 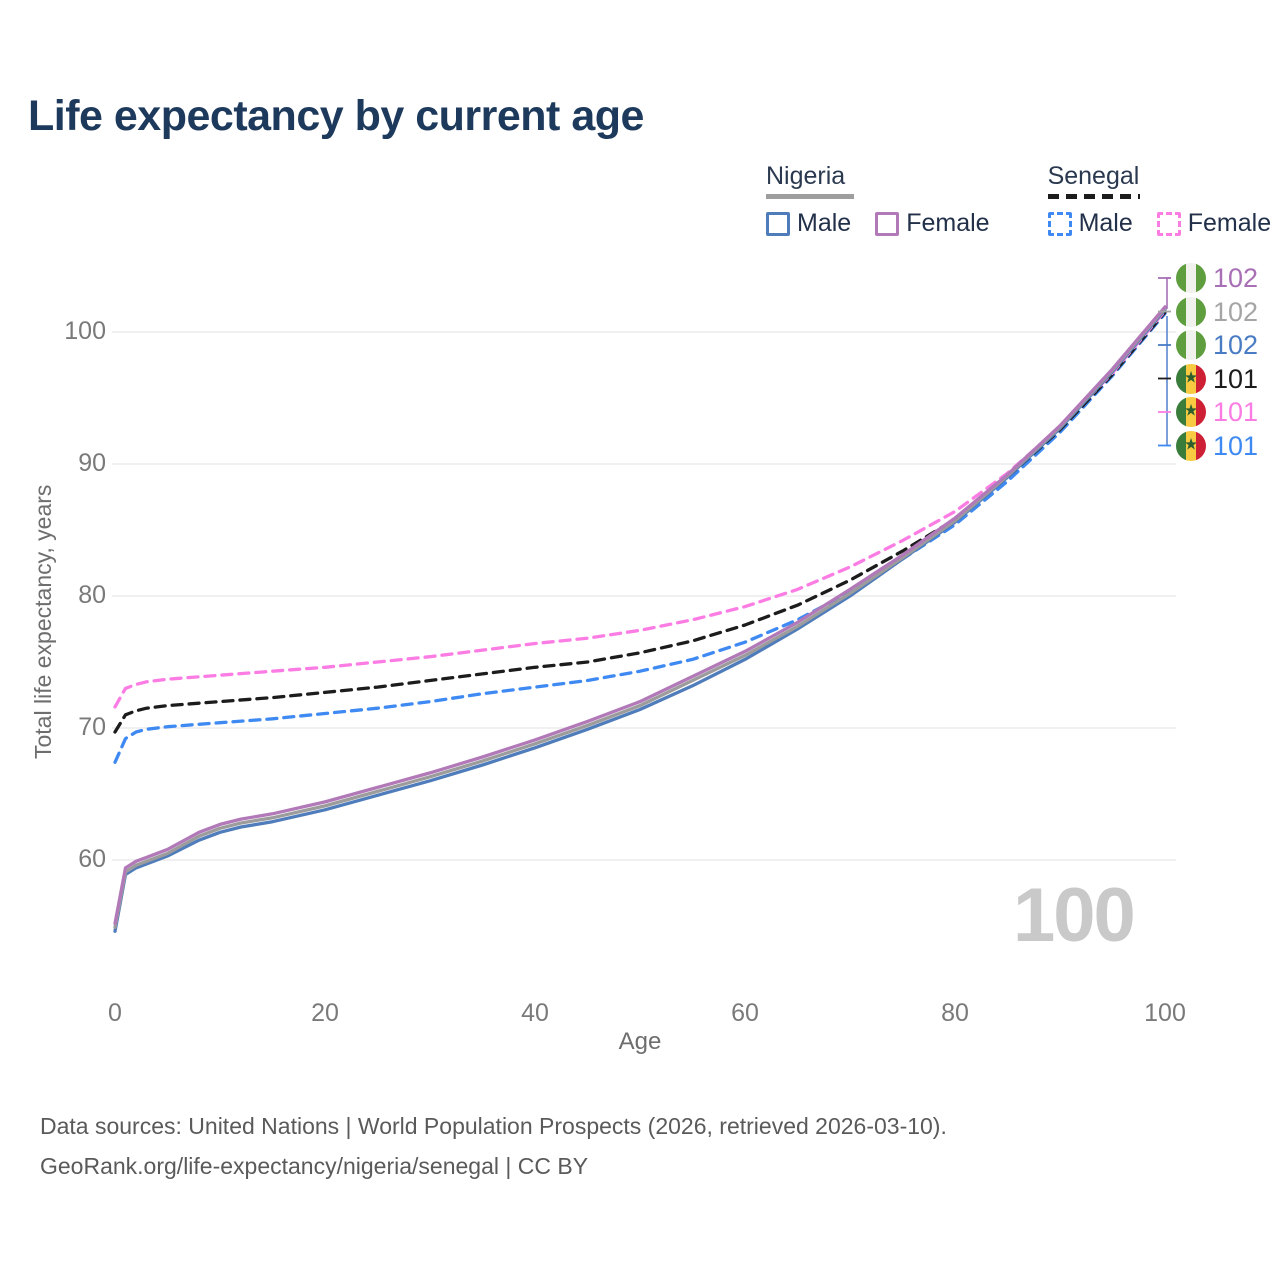 I want to click on legend-country-nigeria: Nigeria, so click(x=806, y=176).